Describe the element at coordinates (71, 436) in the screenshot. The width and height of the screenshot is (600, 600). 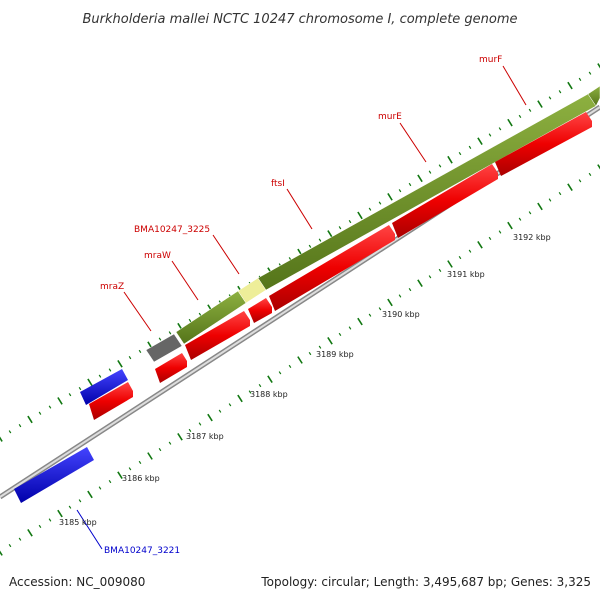
I see `gene-track-reverse` at that location.